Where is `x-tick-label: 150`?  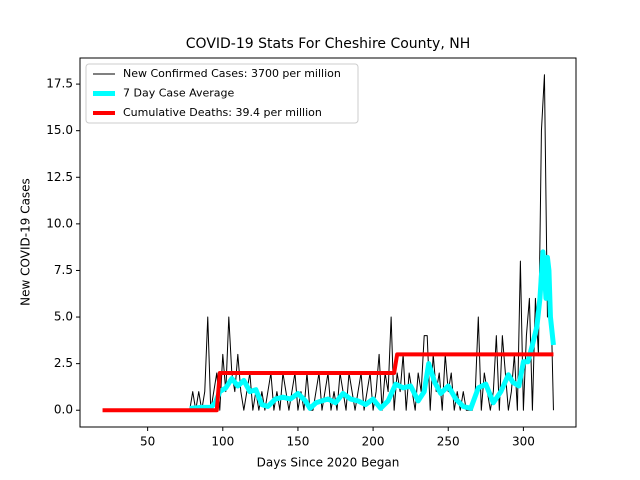
x-tick-label: 150 is located at coordinates (297, 442).